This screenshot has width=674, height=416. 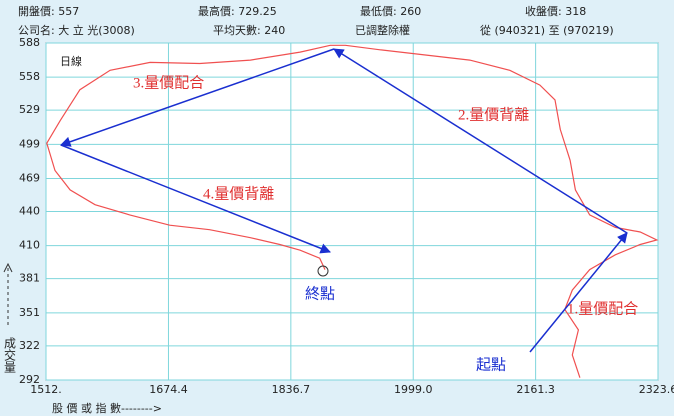 What do you see at coordinates (8, 267) in the screenshot?
I see `y-axis-arrow-head` at bounding box center [8, 267].